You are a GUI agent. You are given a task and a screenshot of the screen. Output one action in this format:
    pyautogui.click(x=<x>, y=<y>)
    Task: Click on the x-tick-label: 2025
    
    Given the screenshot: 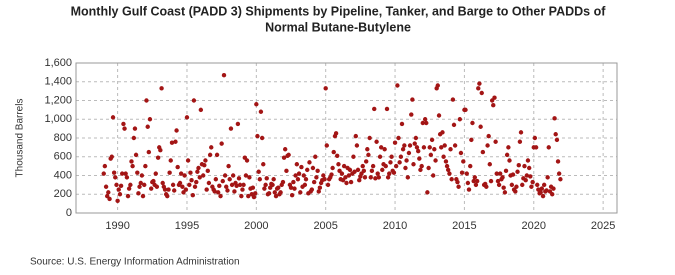 What is the action you would take?
    pyautogui.click(x=603, y=226)
    